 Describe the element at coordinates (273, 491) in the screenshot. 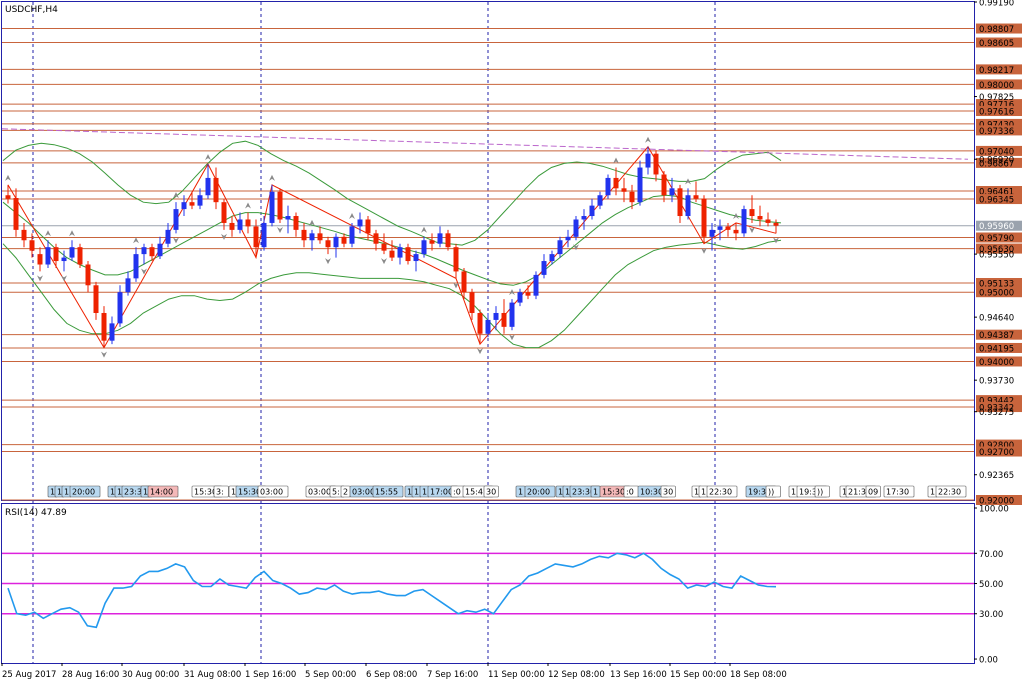

I see `news-event-marker: 03:00` at that location.